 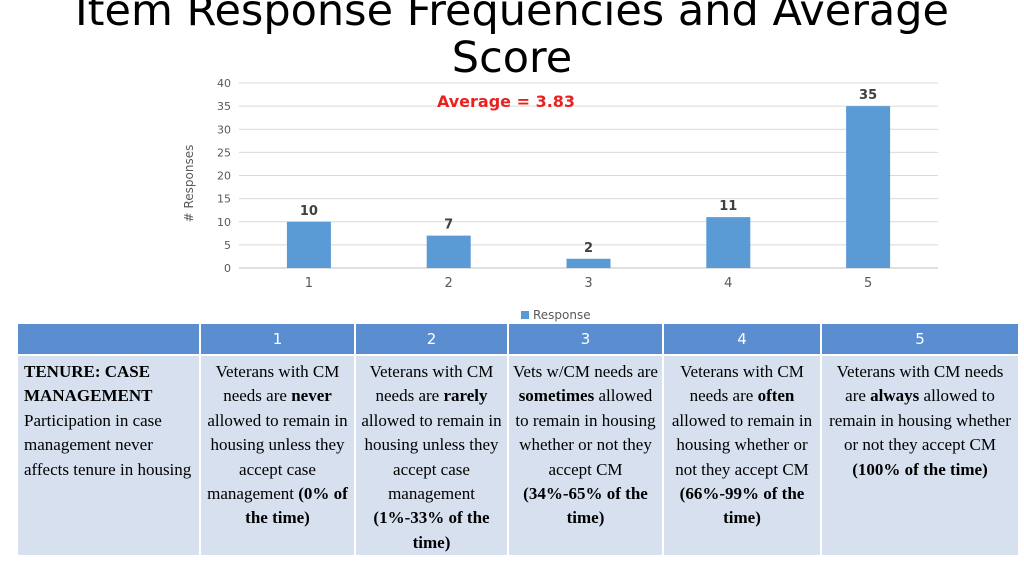 What do you see at coordinates (585, 371) in the screenshot?
I see `cell-text-lead: Vets w/CM needs are` at bounding box center [585, 371].